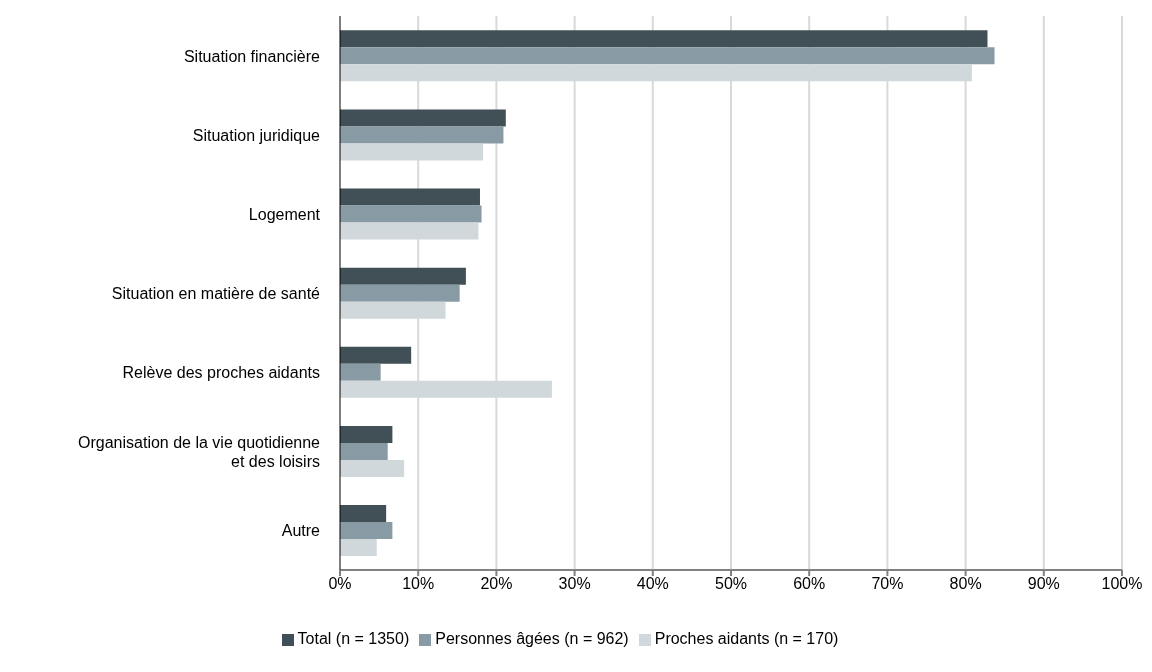 This screenshot has width=1152, height=672. I want to click on x-tick-label: 50%, so click(731, 584).